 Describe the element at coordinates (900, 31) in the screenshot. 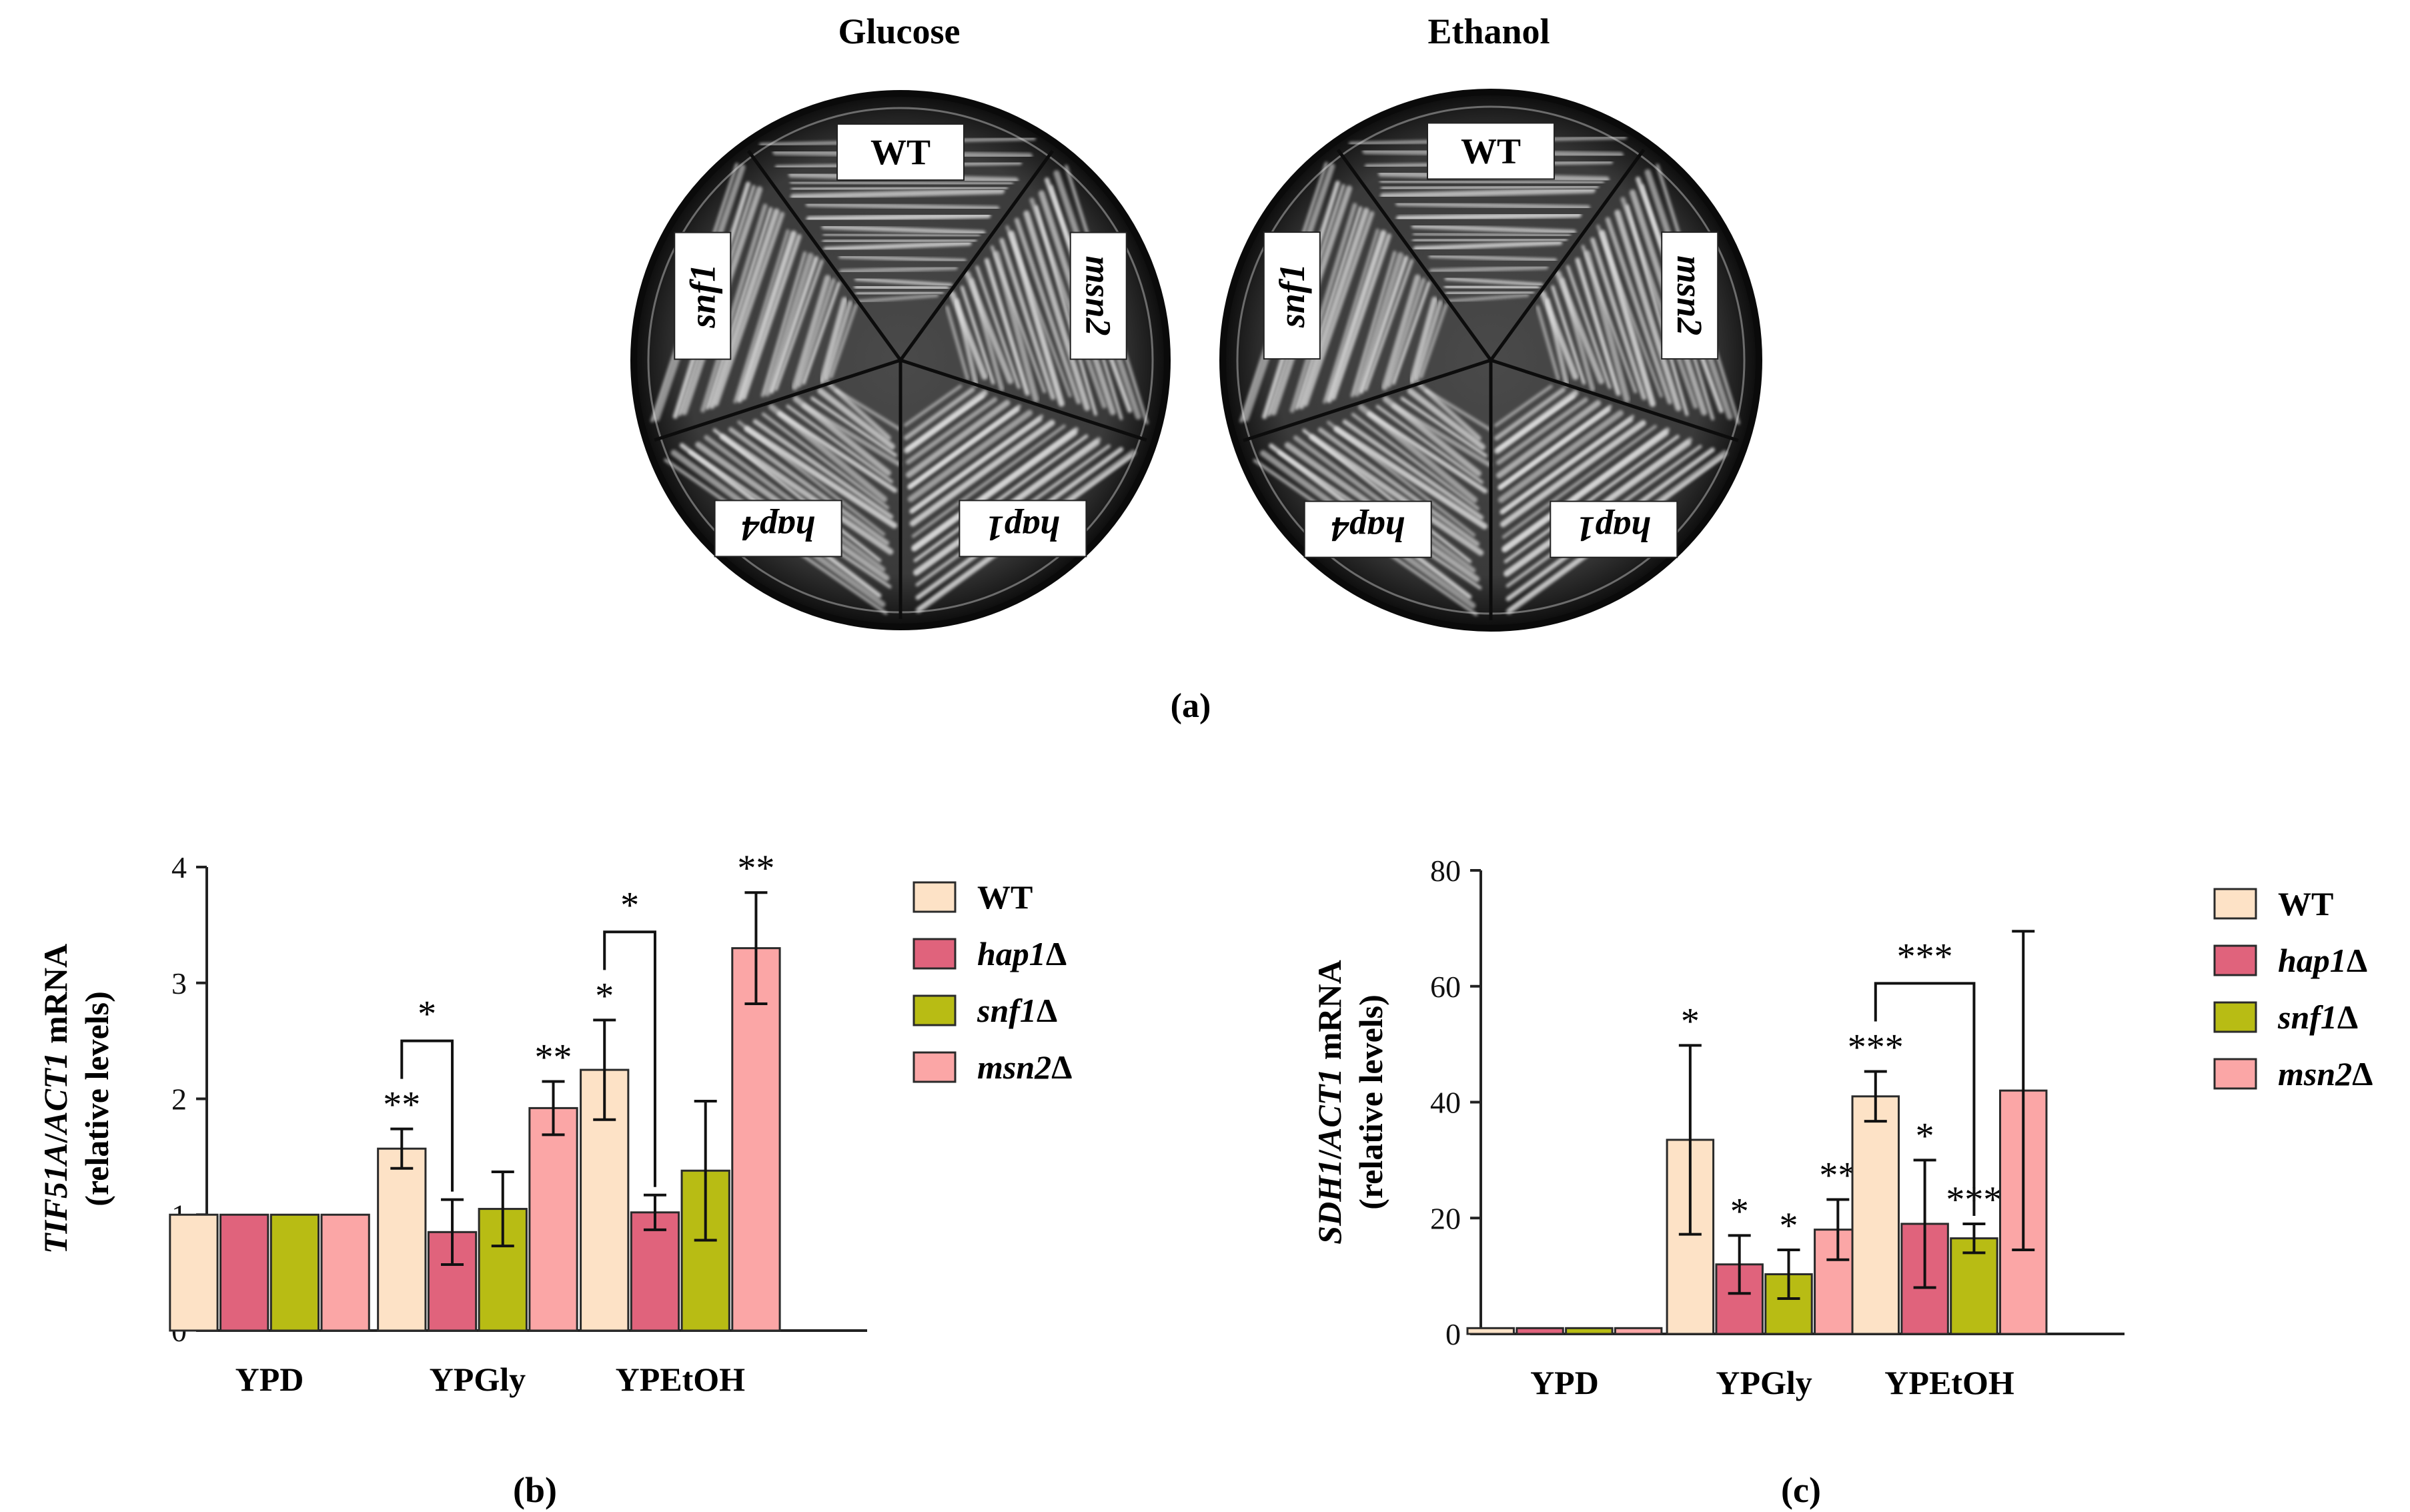

I see `plate-title: Glucose` at that location.